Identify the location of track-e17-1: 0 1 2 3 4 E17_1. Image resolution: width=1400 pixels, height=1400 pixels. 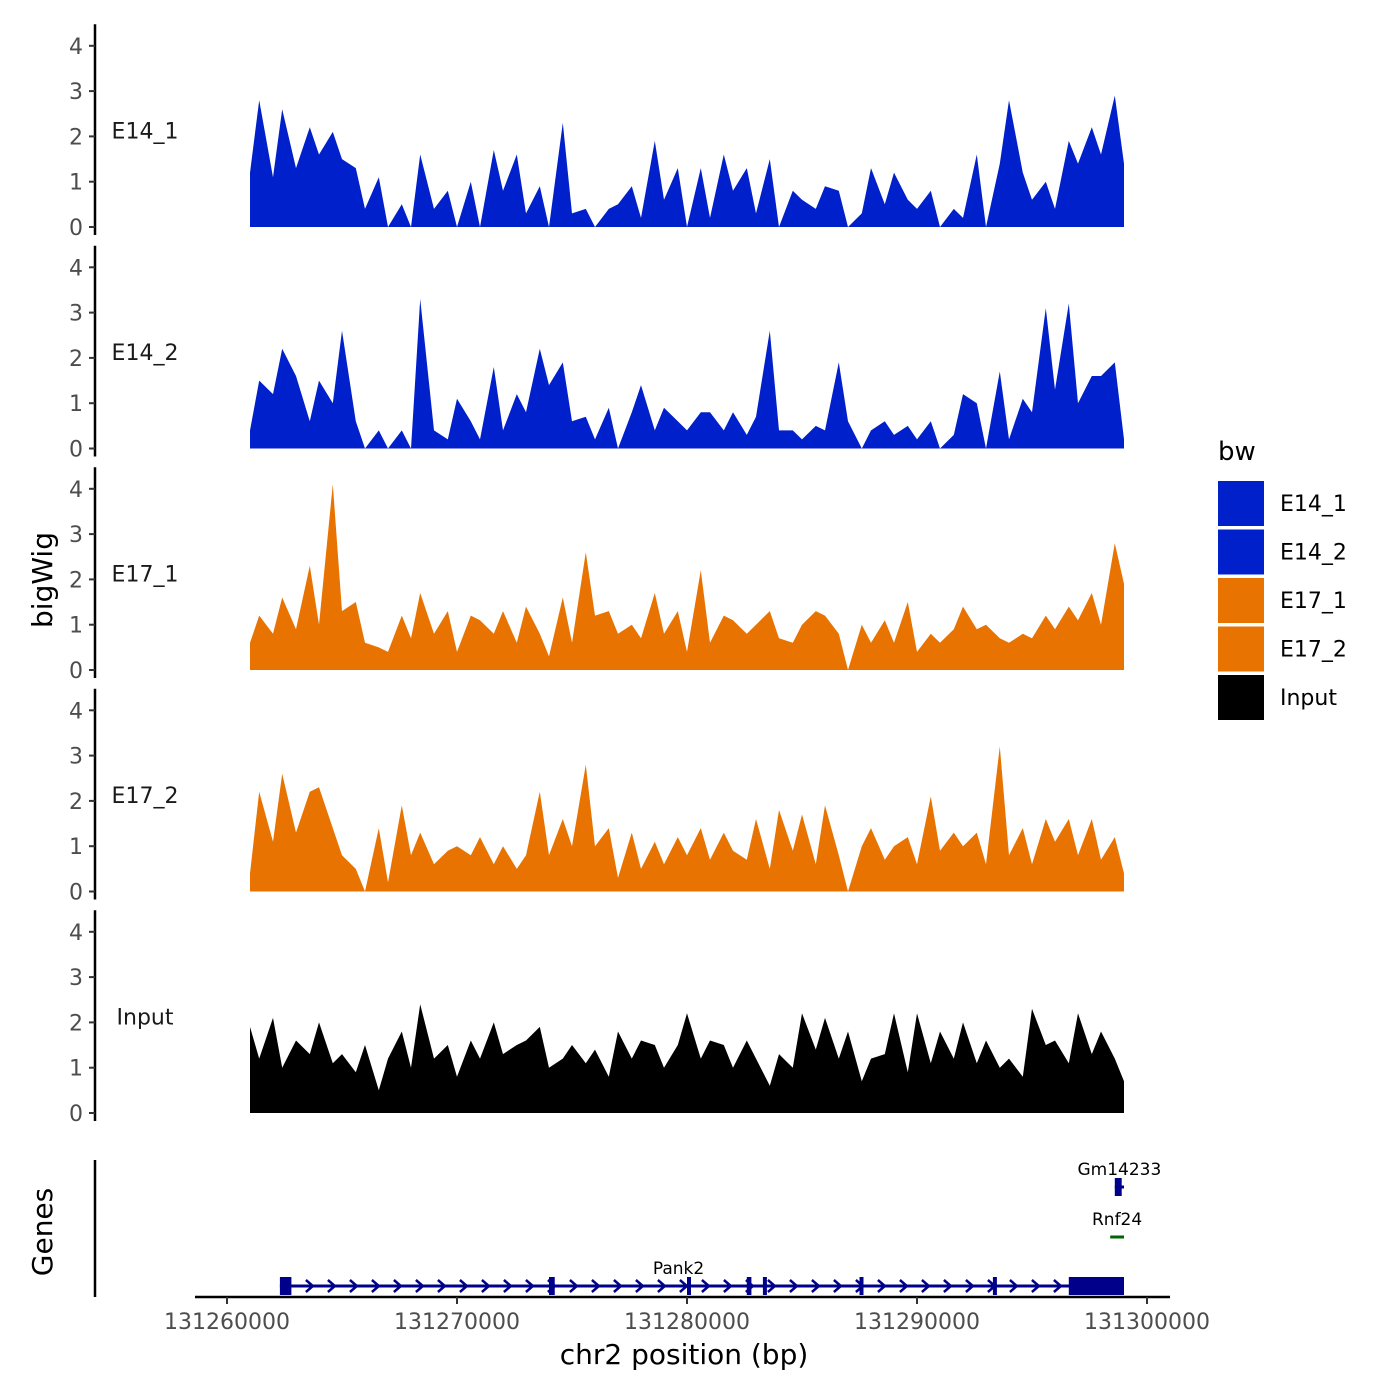
(596, 575).